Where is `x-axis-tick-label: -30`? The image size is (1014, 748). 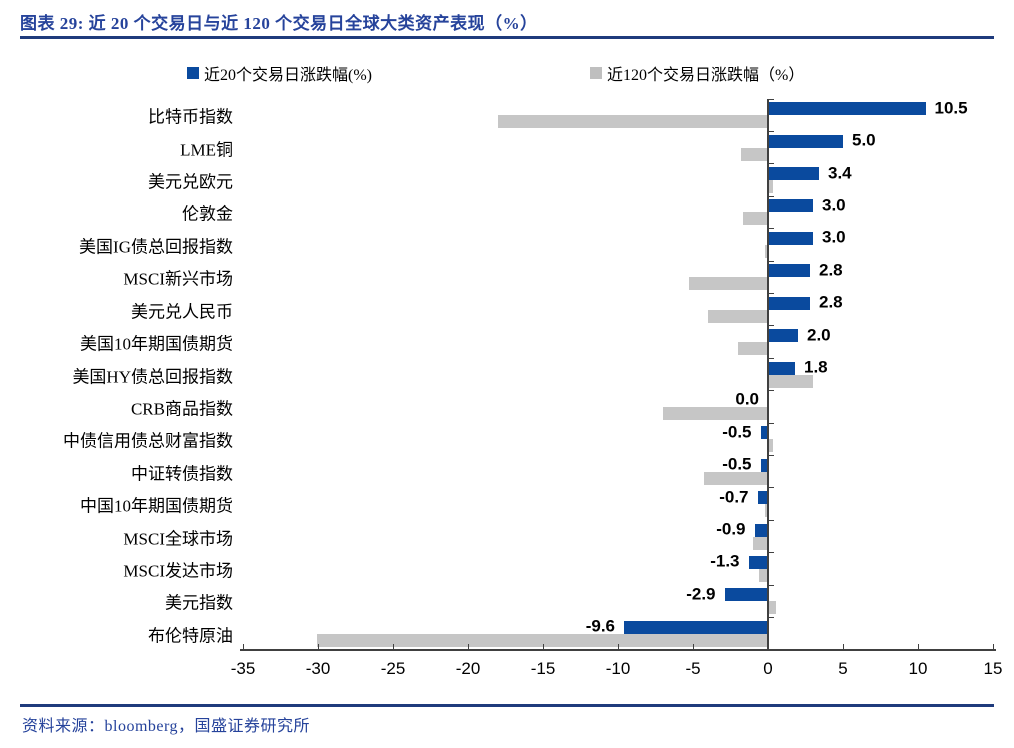
x-axis-tick-label: -30 is located at coordinates (318, 668).